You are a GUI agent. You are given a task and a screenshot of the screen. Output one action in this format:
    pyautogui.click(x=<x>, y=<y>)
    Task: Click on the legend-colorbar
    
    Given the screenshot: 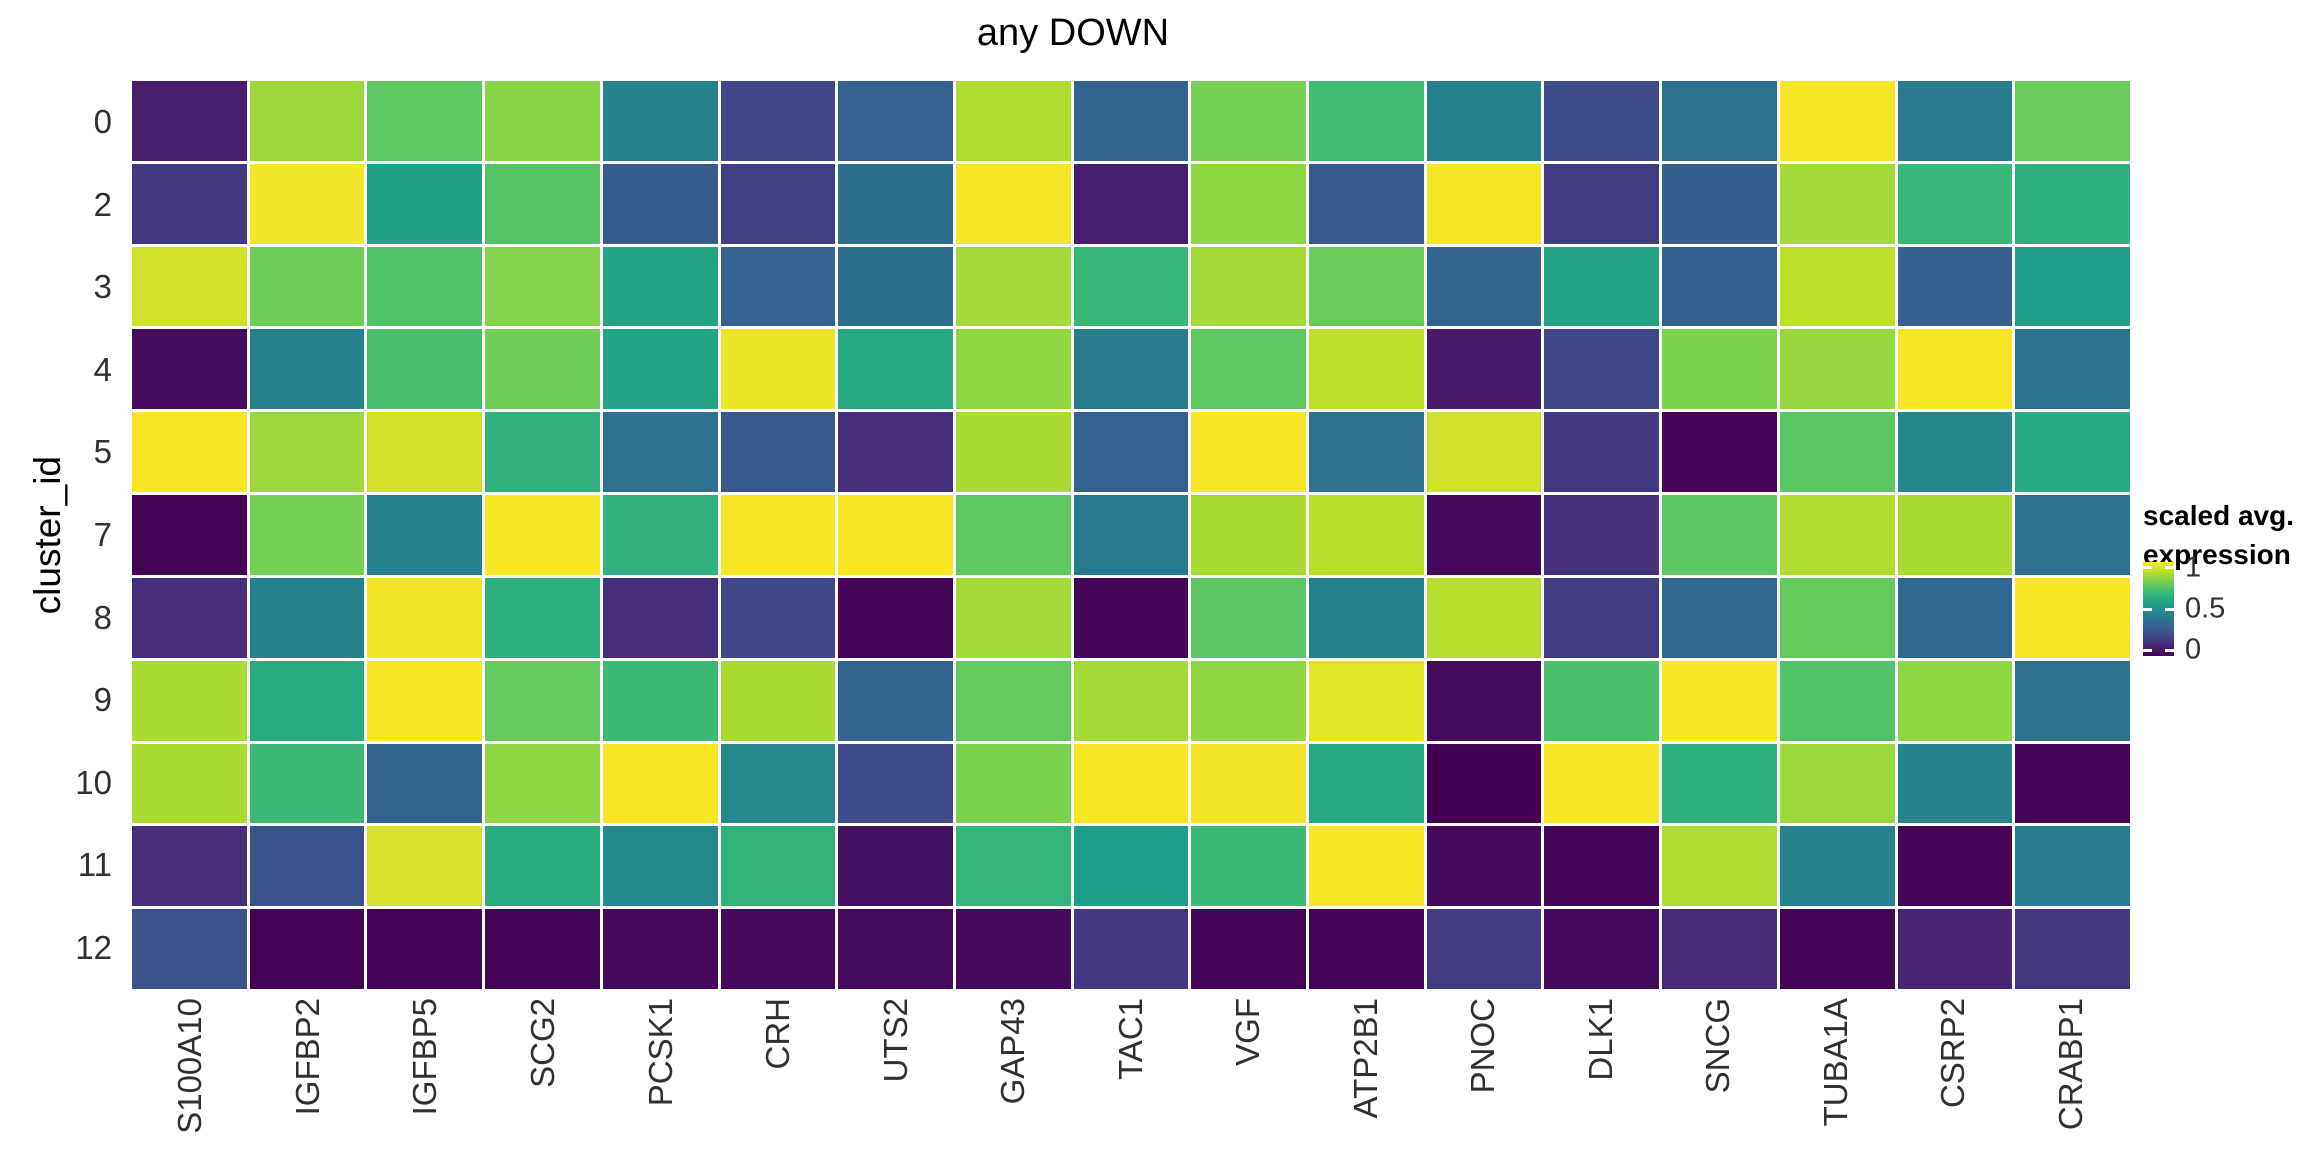 What is the action you would take?
    pyautogui.click(x=2158, y=609)
    